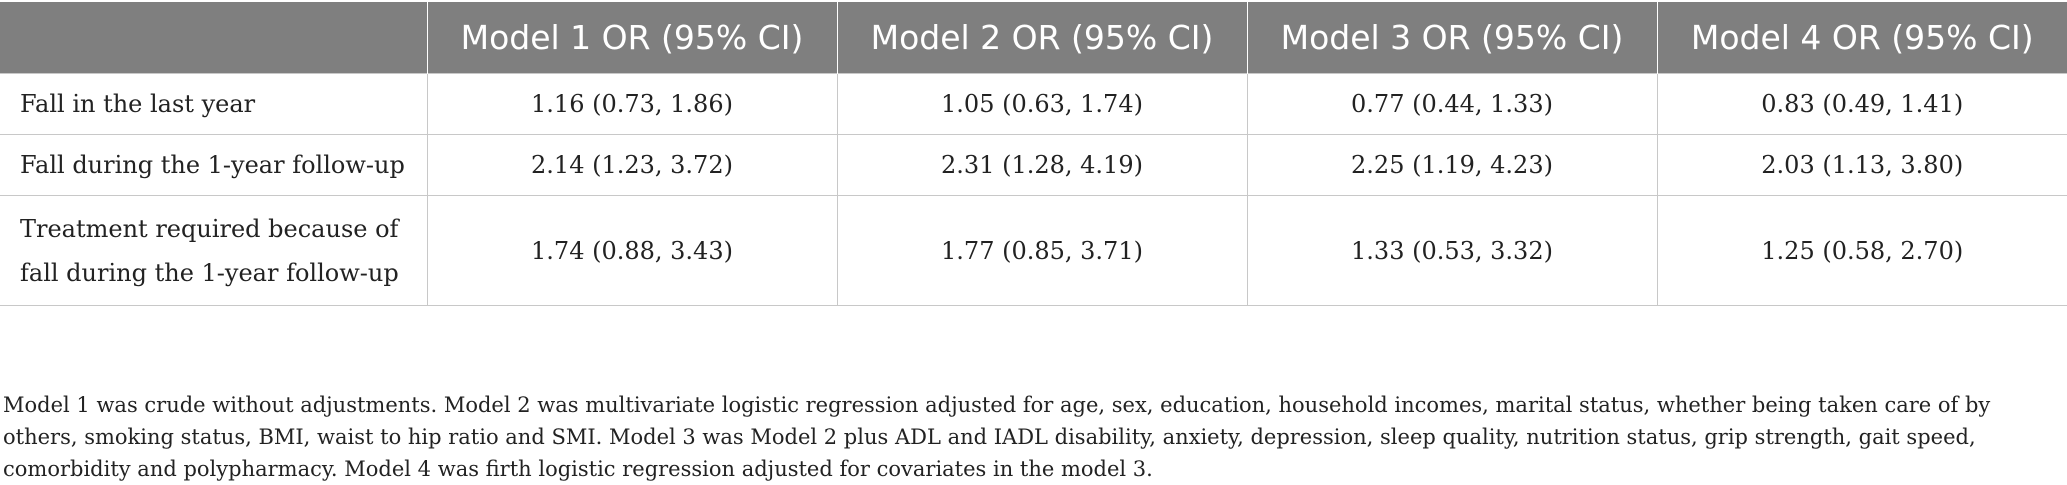 The height and width of the screenshot is (485, 2067). What do you see at coordinates (214, 165) in the screenshot?
I see `row-label: Fall during the 1-year follow-up` at bounding box center [214, 165].